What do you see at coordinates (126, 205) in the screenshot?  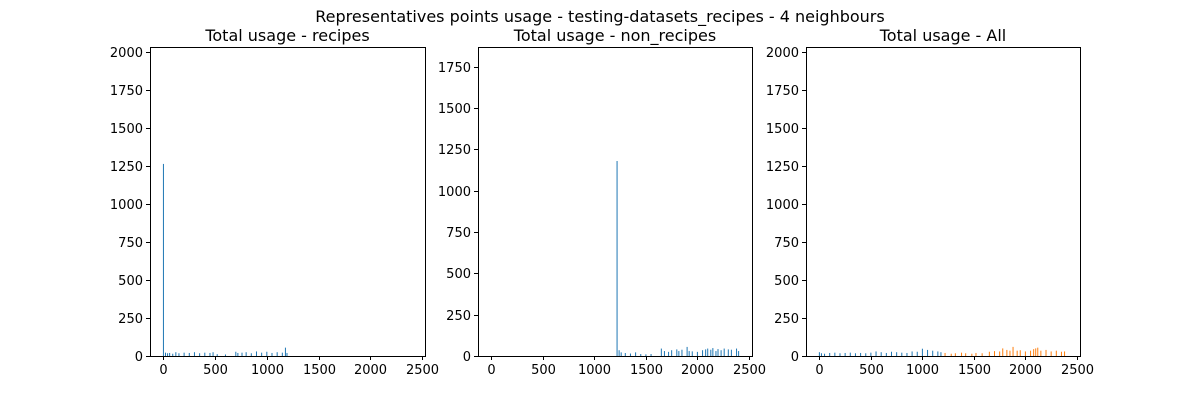 I see `y-tick-label: 1000` at bounding box center [126, 205].